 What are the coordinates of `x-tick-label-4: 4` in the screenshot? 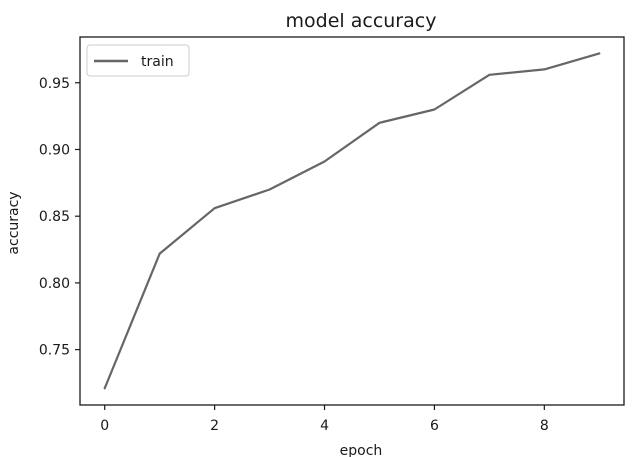 It's located at (324, 426).